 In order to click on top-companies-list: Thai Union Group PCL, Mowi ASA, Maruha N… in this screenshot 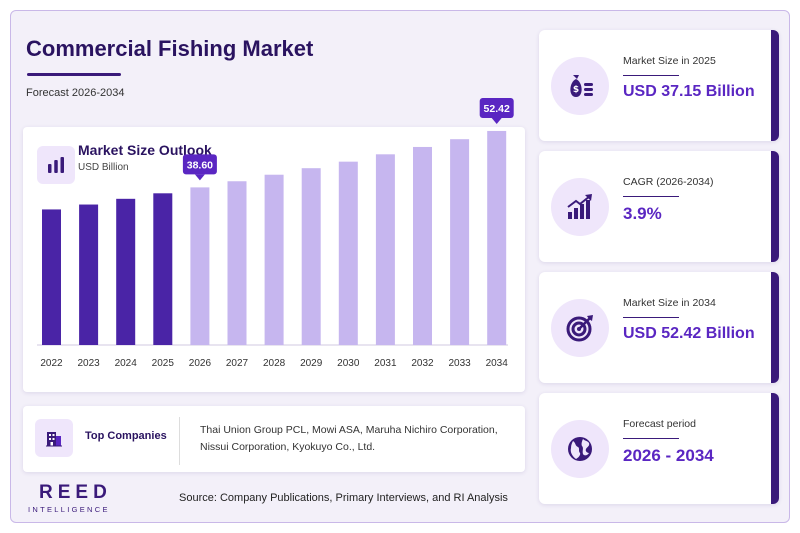, I will do `click(349, 438)`.